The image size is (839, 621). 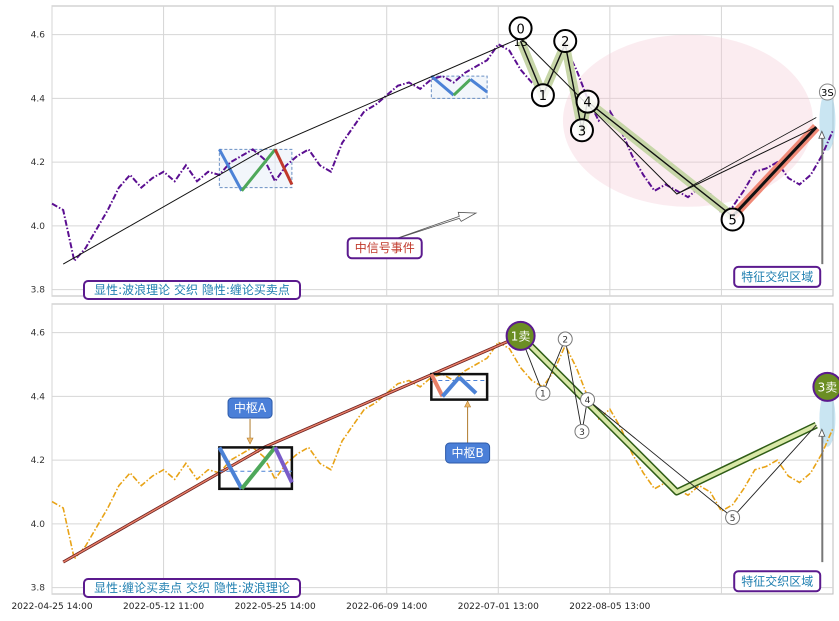 What do you see at coordinates (163, 607) in the screenshot?
I see `x-tick-label: 2022-05-12 11:00` at bounding box center [163, 607].